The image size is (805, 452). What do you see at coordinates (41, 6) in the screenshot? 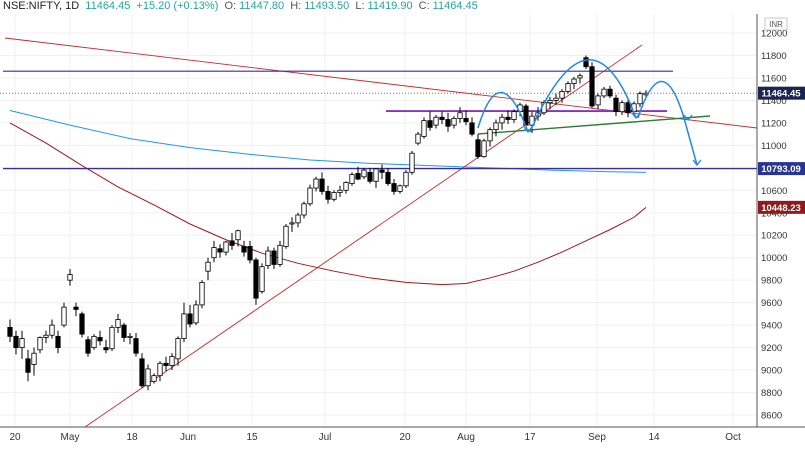
I see `symbol-label: NSE:NIFTY, 1D` at bounding box center [41, 6].